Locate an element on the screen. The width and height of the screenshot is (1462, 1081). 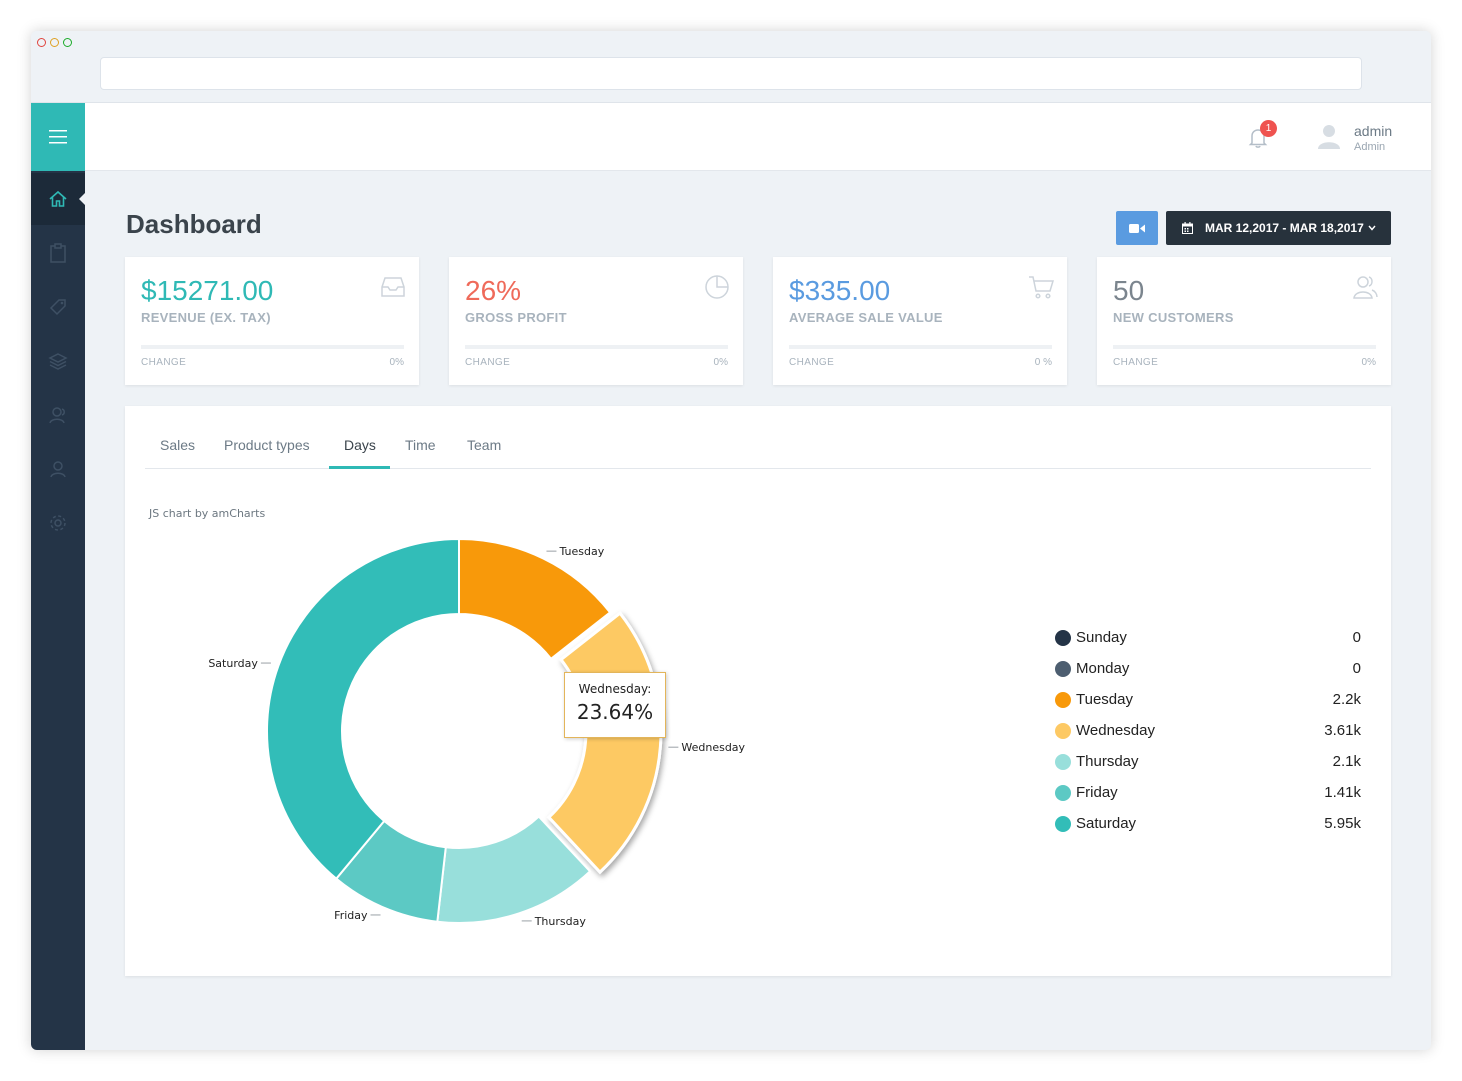
menu-toggle-button is located at coordinates (58, 137).